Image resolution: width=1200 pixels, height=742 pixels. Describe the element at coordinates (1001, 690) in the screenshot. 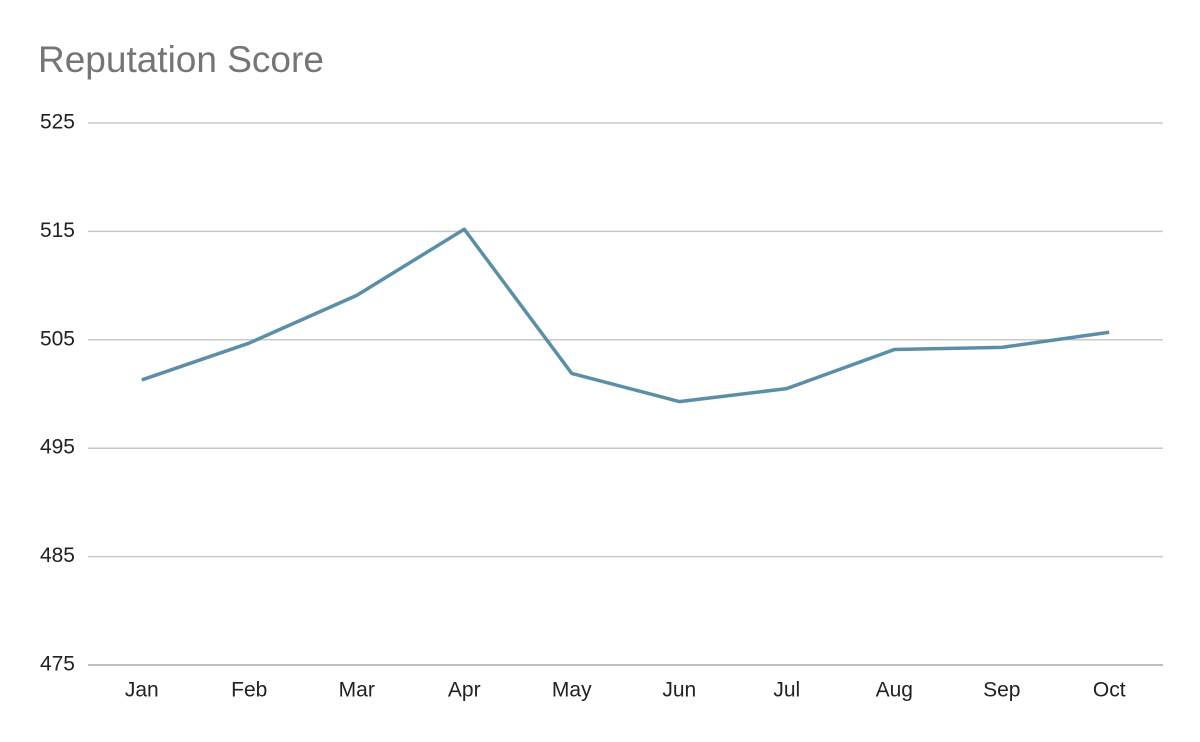

I see `x-tick-label: Sep` at that location.